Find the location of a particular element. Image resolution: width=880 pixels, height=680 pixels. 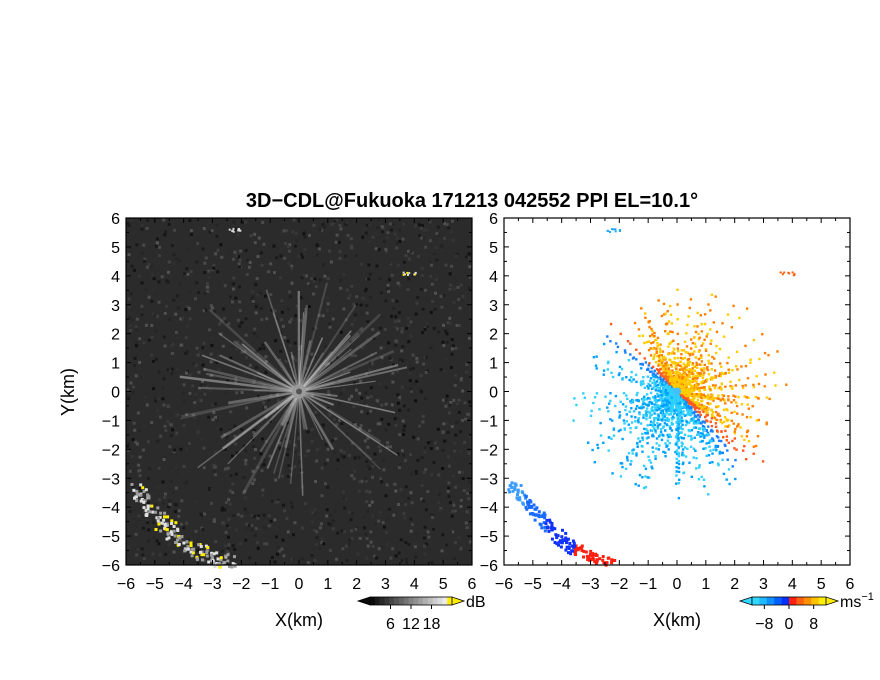

y-tick-label: 6 is located at coordinates (115, 219).